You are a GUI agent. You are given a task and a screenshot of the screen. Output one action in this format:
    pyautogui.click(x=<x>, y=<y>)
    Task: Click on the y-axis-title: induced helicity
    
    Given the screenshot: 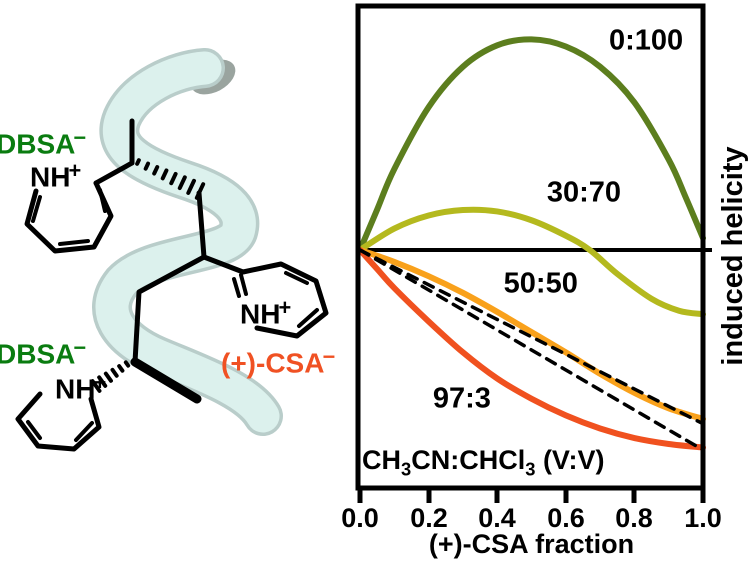 What is the action you would take?
    pyautogui.click(x=733, y=256)
    